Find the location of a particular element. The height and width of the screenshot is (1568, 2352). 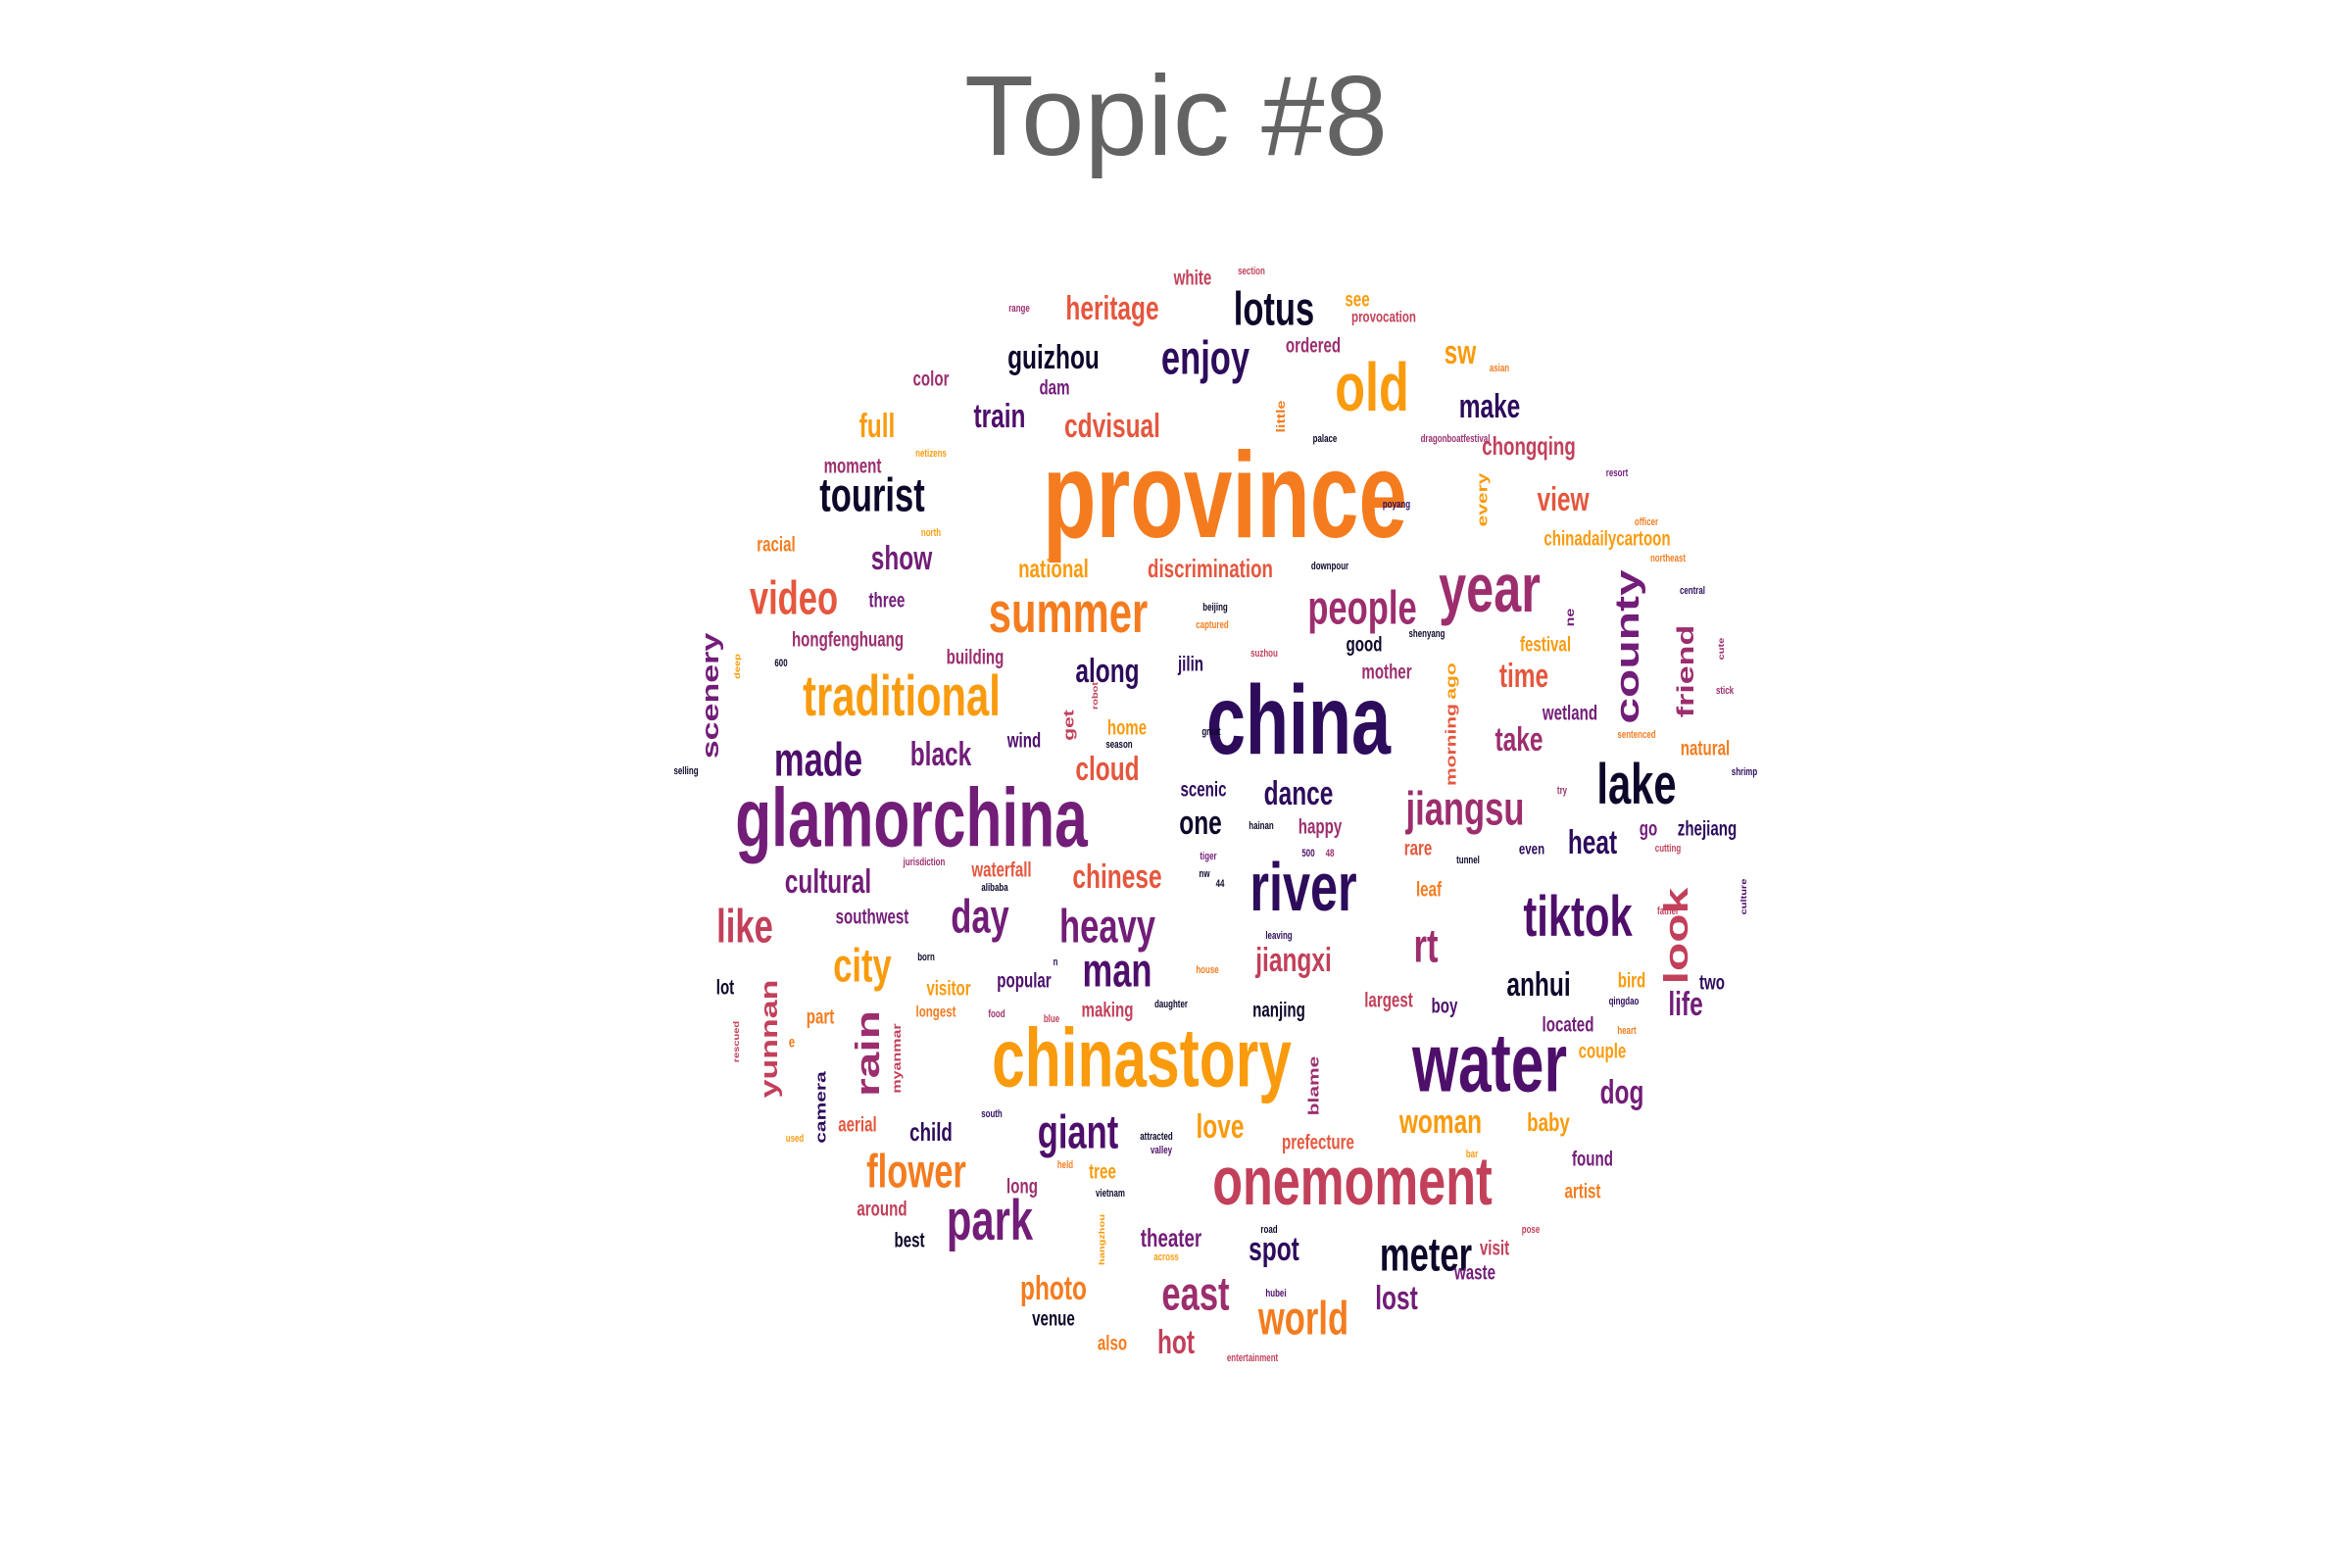

word-china: china is located at coordinates (1299, 720).